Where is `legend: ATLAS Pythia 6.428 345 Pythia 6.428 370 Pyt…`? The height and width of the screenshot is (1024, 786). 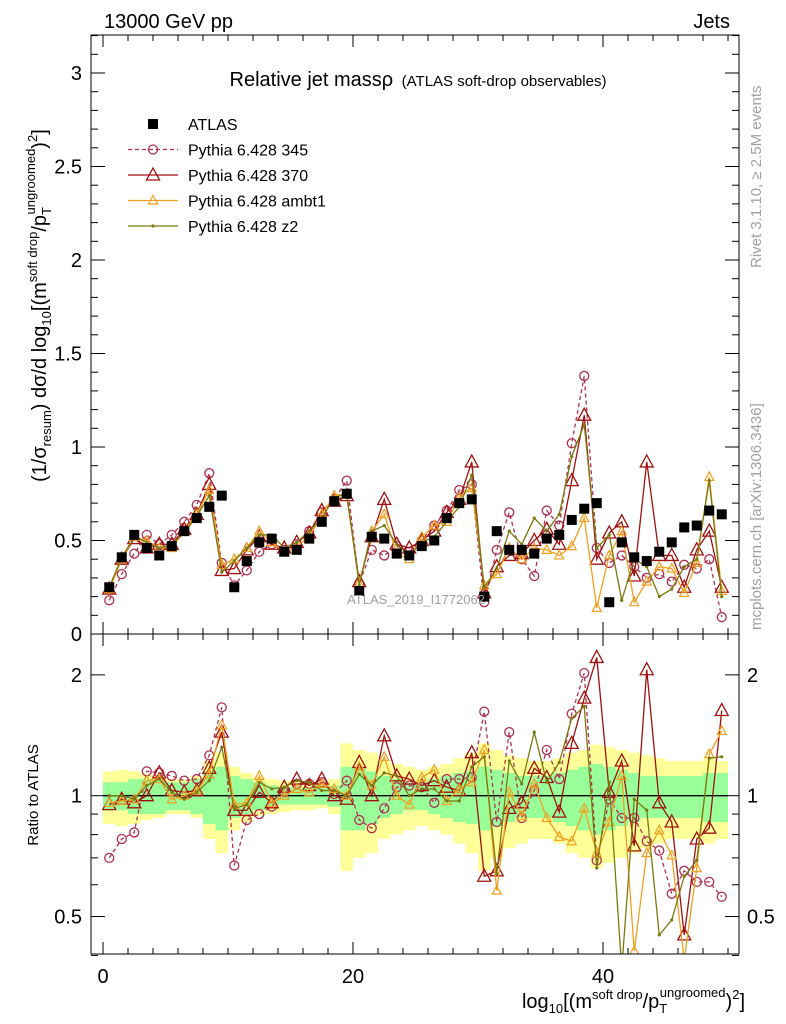
legend: ATLAS Pythia 6.428 345 Pythia 6.428 370 Pyt… is located at coordinates (227, 176).